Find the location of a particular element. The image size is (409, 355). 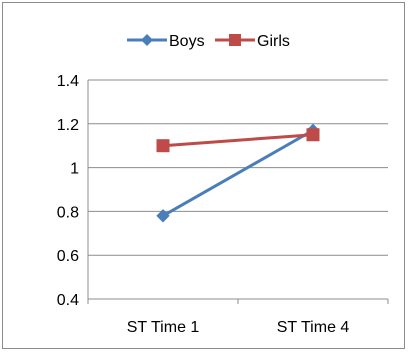

y-tick-label: 0.8 is located at coordinates (68, 212).